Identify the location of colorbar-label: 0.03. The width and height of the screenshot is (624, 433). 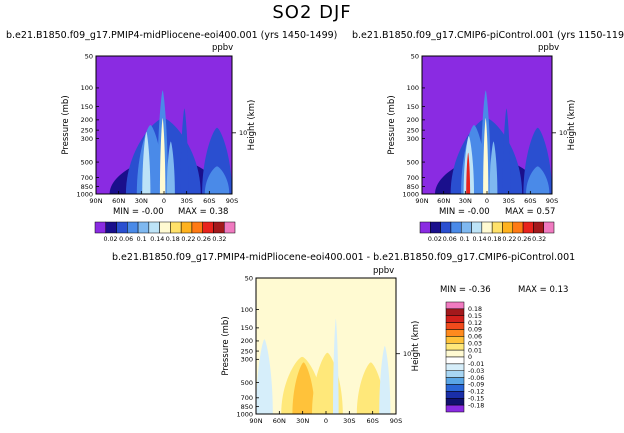
(475, 343).